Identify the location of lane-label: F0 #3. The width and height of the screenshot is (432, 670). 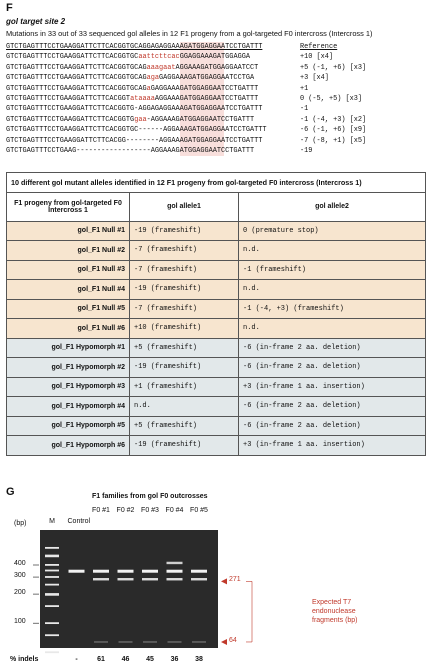
(150, 510).